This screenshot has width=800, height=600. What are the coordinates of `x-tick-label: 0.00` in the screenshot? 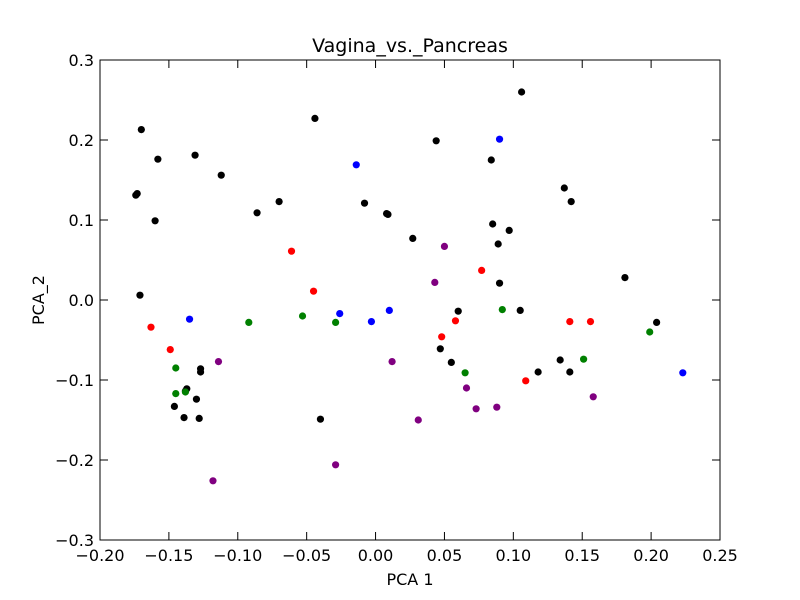 It's located at (376, 555).